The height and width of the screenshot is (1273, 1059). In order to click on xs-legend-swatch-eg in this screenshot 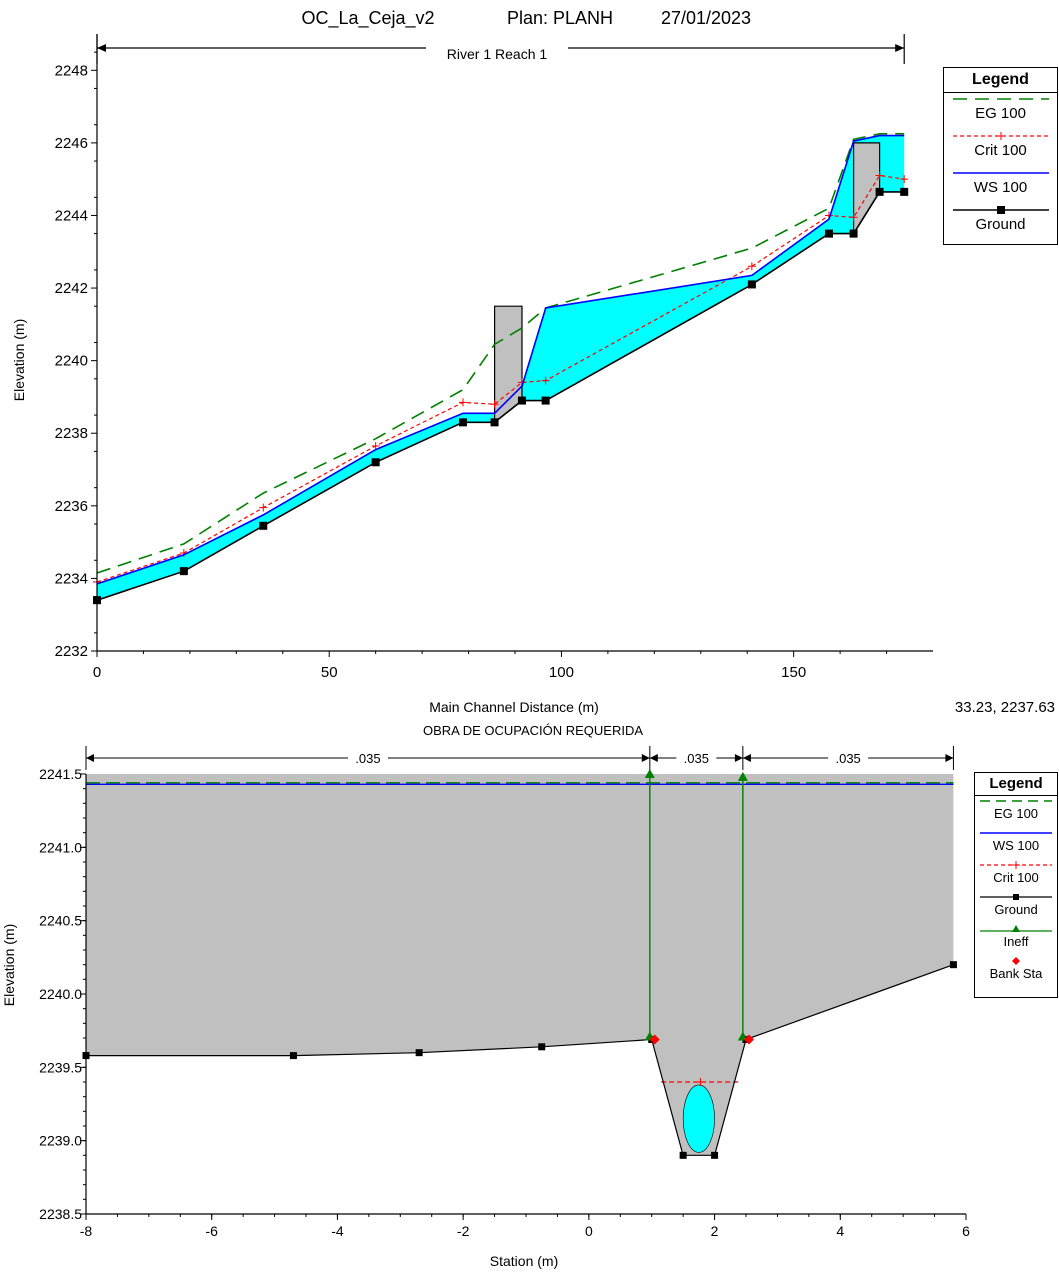, I will do `click(1016, 801)`.